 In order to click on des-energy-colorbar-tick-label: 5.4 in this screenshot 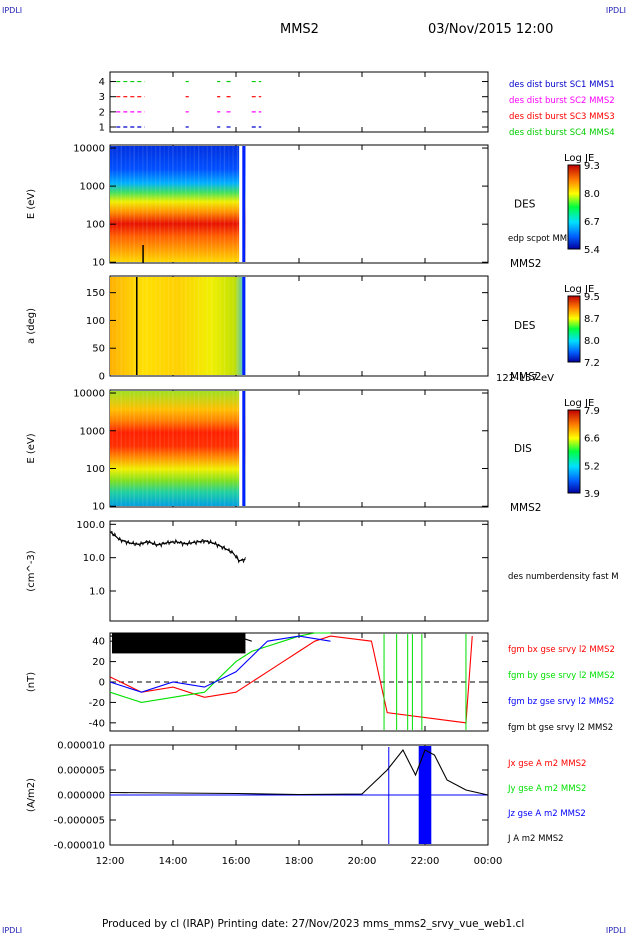, I will do `click(592, 250)`.